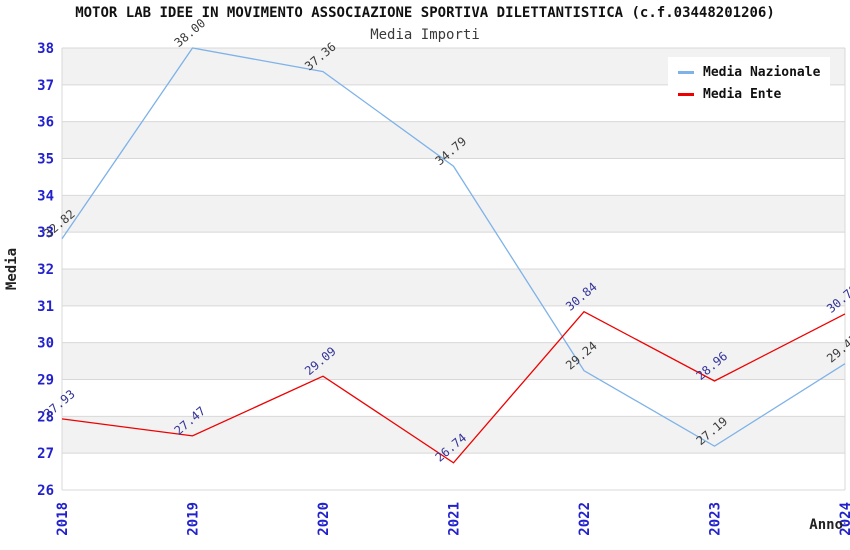  I want to click on x-tick-label: 2018, so click(63, 519).